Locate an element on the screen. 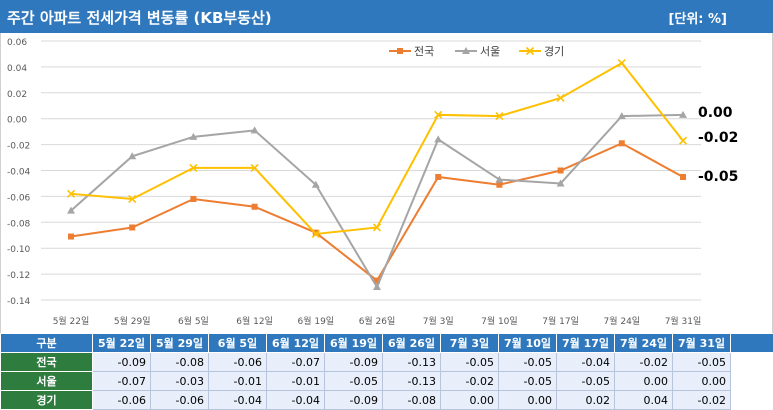 Image resolution: width=773 pixels, height=410 pixels. table-row-header: 경기 is located at coordinates (47, 400).